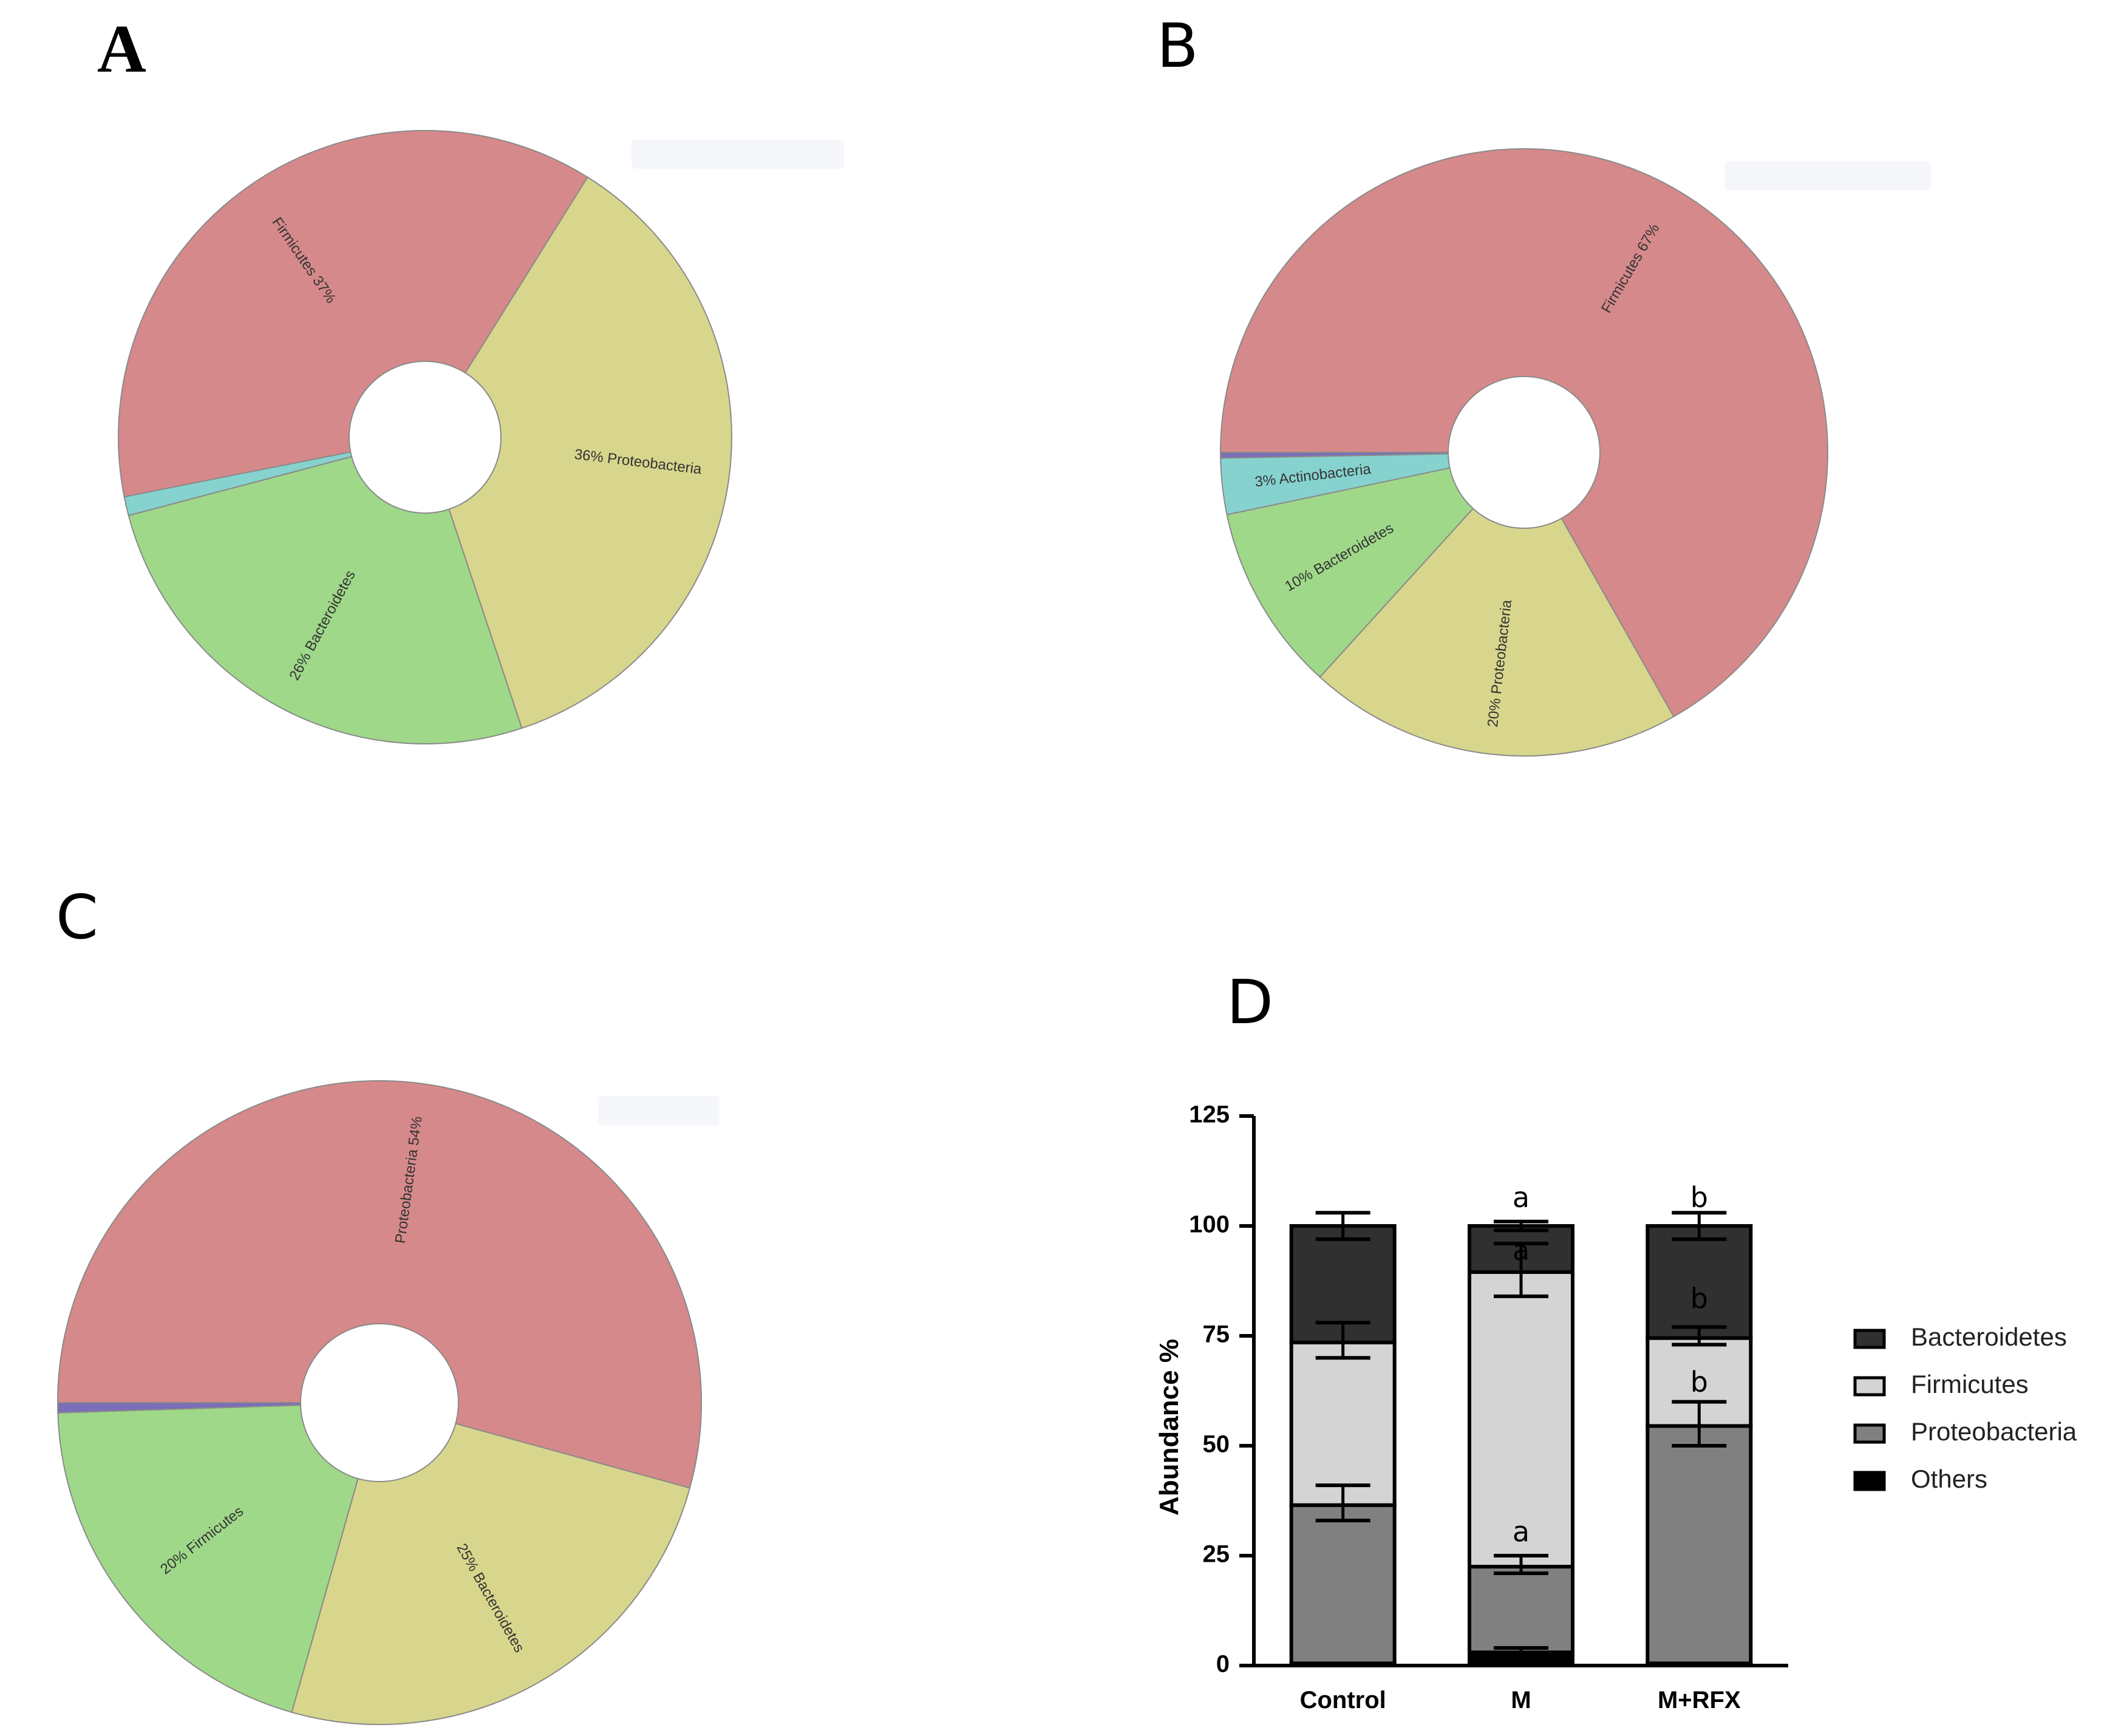 This screenshot has height=1736, width=2107. Describe the element at coordinates (77, 917) in the screenshot. I see `panel-letter-c: C` at that location.